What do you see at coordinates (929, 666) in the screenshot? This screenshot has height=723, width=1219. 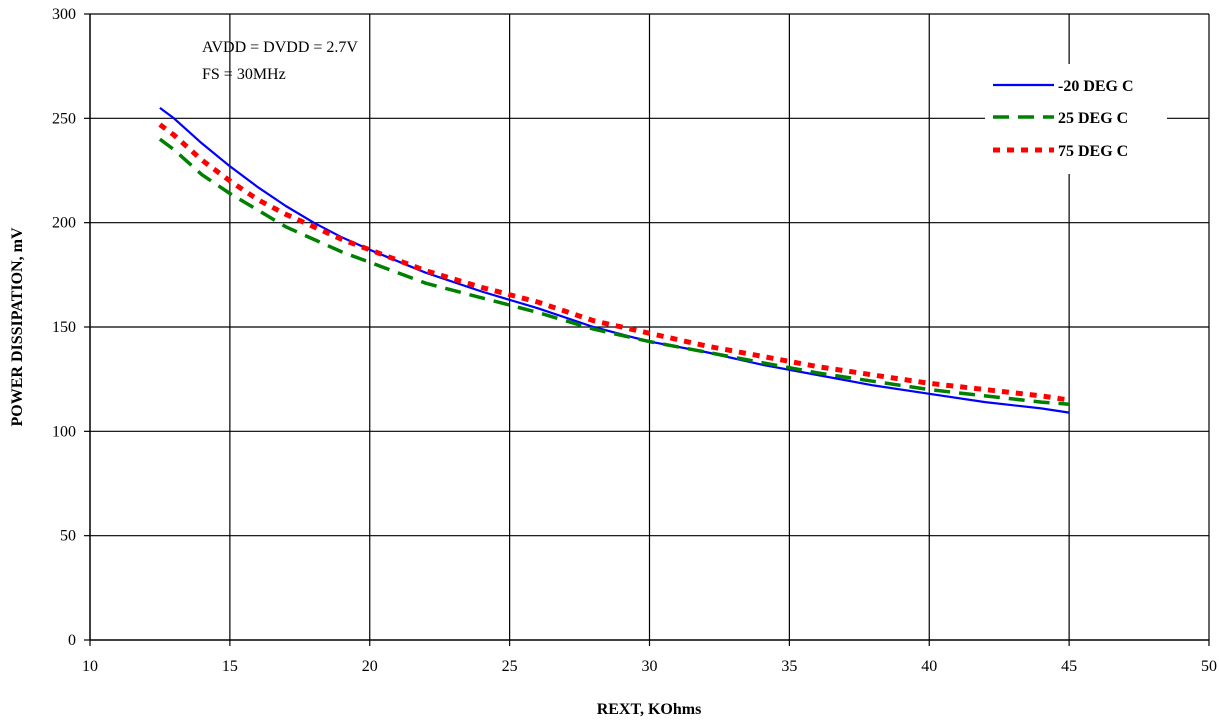 I see `x-tick-label: 40` at bounding box center [929, 666].